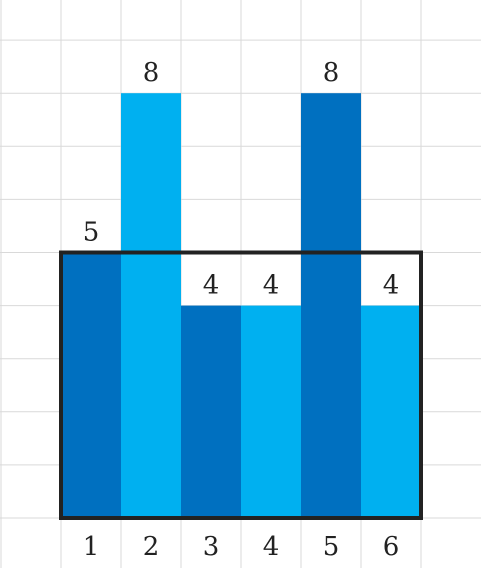  I want to click on x-tick-label-1: 1, so click(91, 547).